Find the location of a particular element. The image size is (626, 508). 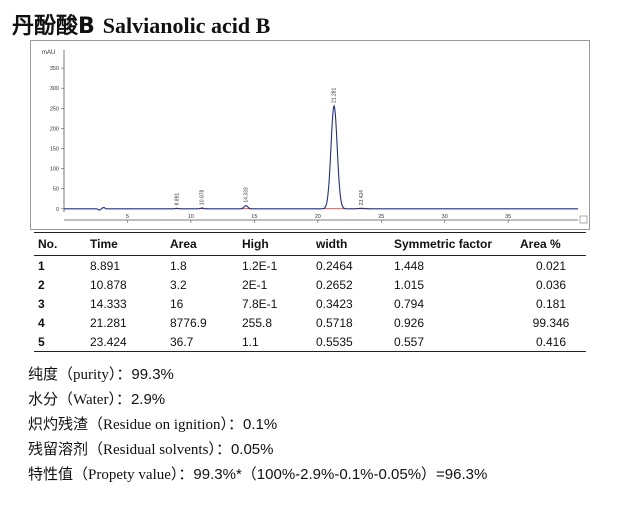

cell-area: 8776.9 is located at coordinates (188, 322).